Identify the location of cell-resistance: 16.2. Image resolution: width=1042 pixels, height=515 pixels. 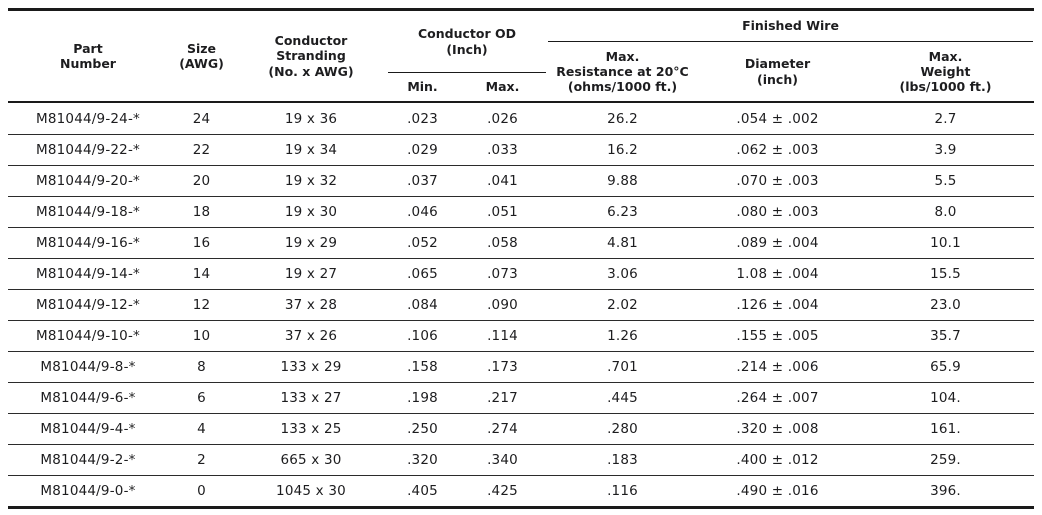
(622, 150).